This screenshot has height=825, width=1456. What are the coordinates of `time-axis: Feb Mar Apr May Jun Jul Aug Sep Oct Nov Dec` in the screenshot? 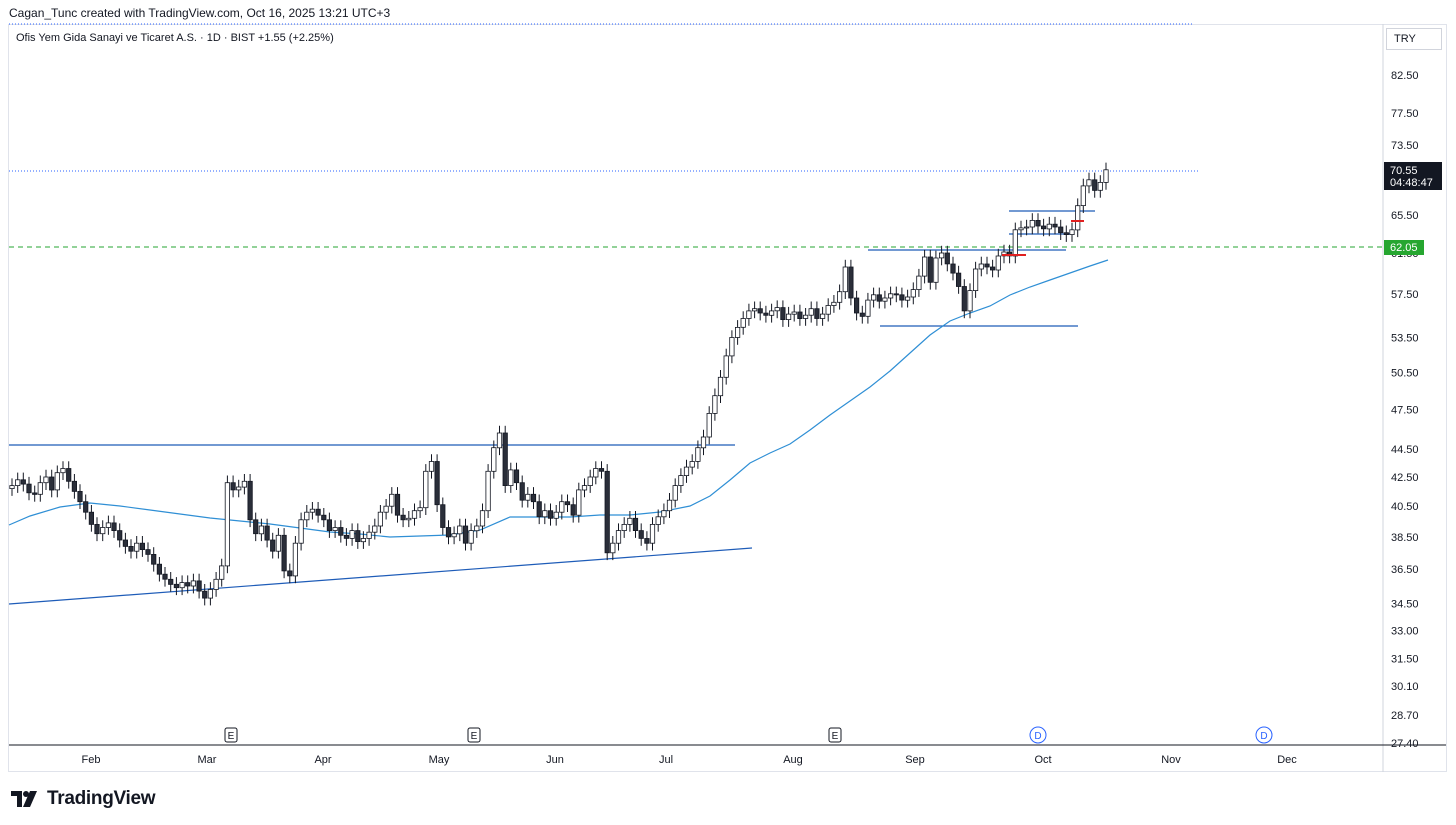 It's located at (690, 760).